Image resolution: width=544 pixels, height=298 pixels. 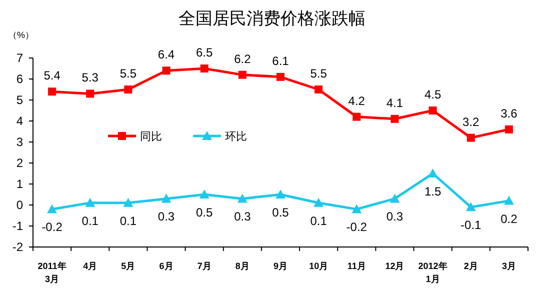 What do you see at coordinates (509, 219) in the screenshot?
I see `data-label: 0.2` at bounding box center [509, 219].